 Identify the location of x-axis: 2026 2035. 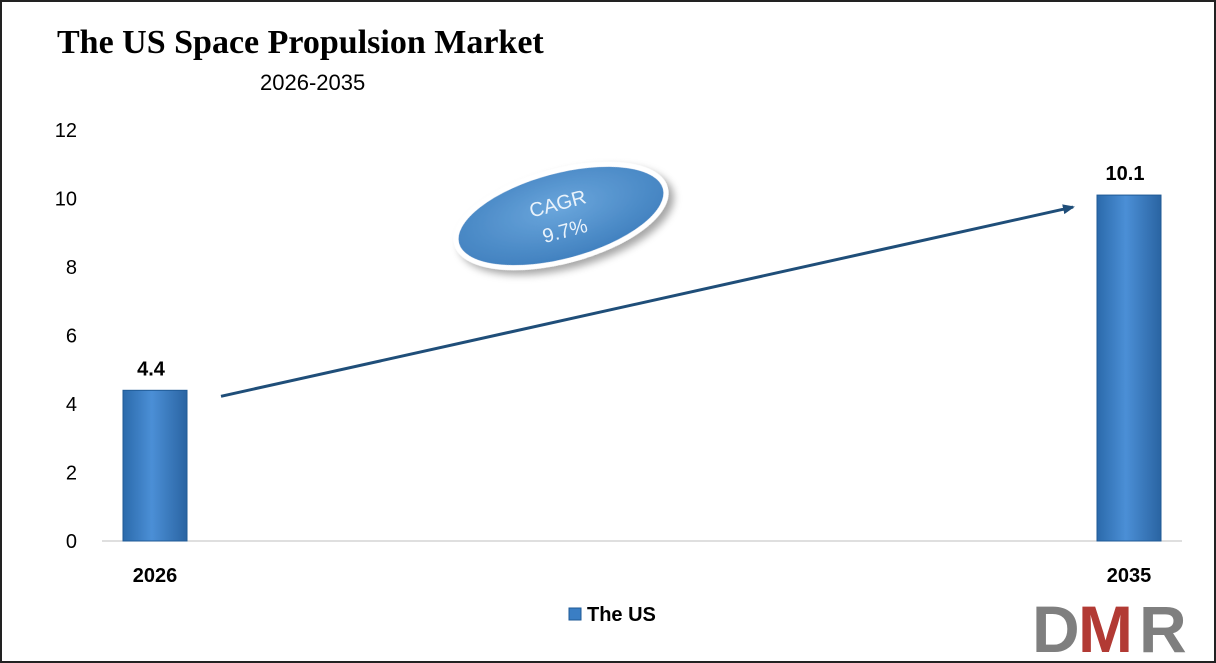
(642, 576).